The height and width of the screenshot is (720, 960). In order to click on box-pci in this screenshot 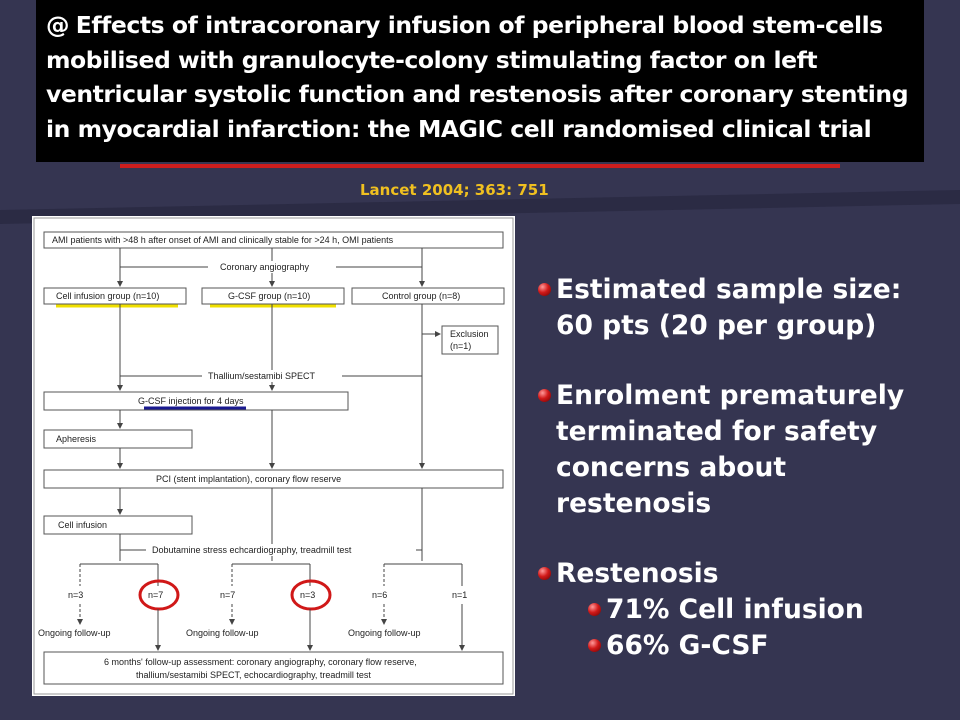, I will do `click(273, 479)`.